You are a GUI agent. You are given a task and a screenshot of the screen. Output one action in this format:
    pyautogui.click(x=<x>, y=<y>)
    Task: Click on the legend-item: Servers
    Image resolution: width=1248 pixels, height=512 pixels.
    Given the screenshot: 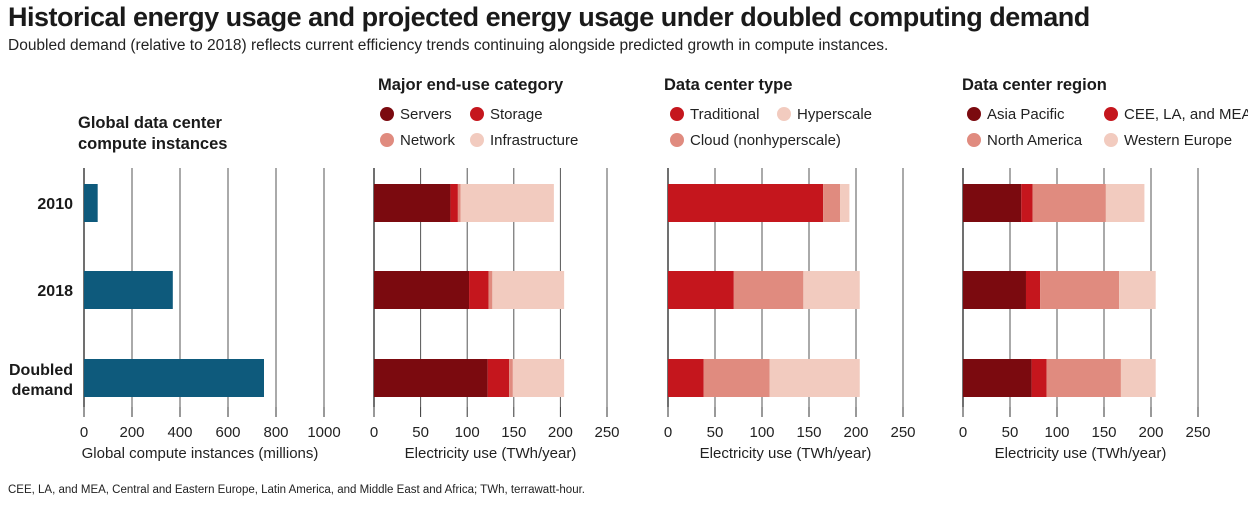 What is the action you would take?
    pyautogui.click(x=416, y=114)
    